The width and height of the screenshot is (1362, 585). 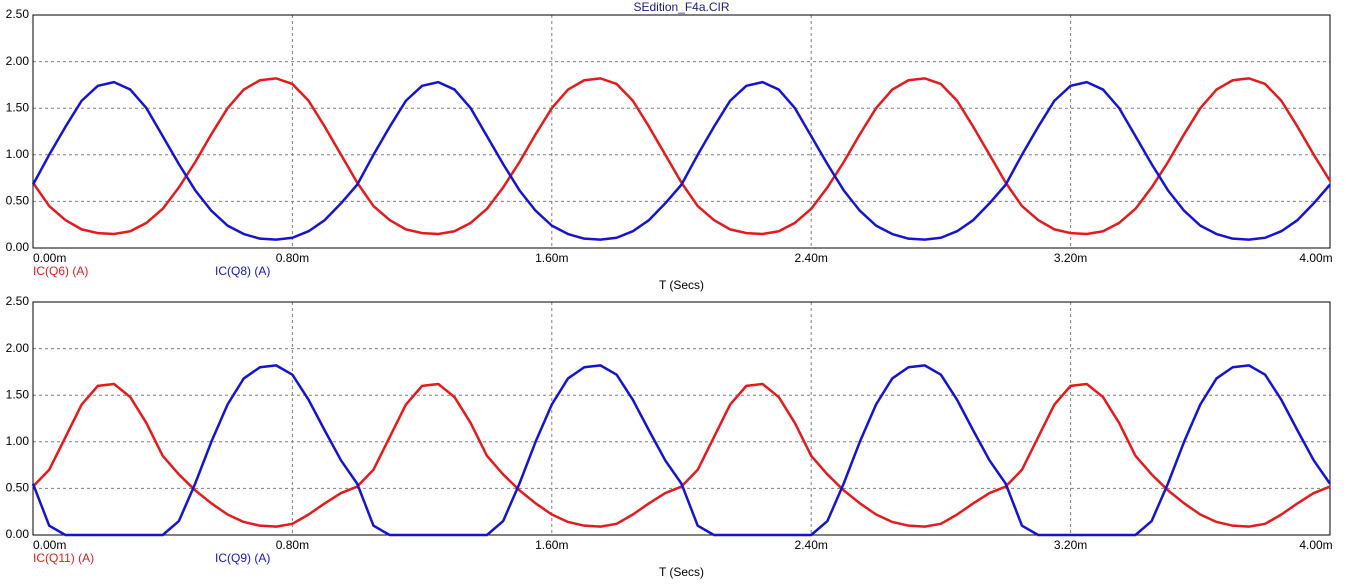 I want to click on chart-title: SEdition_F4a.CIR, so click(x=681, y=7).